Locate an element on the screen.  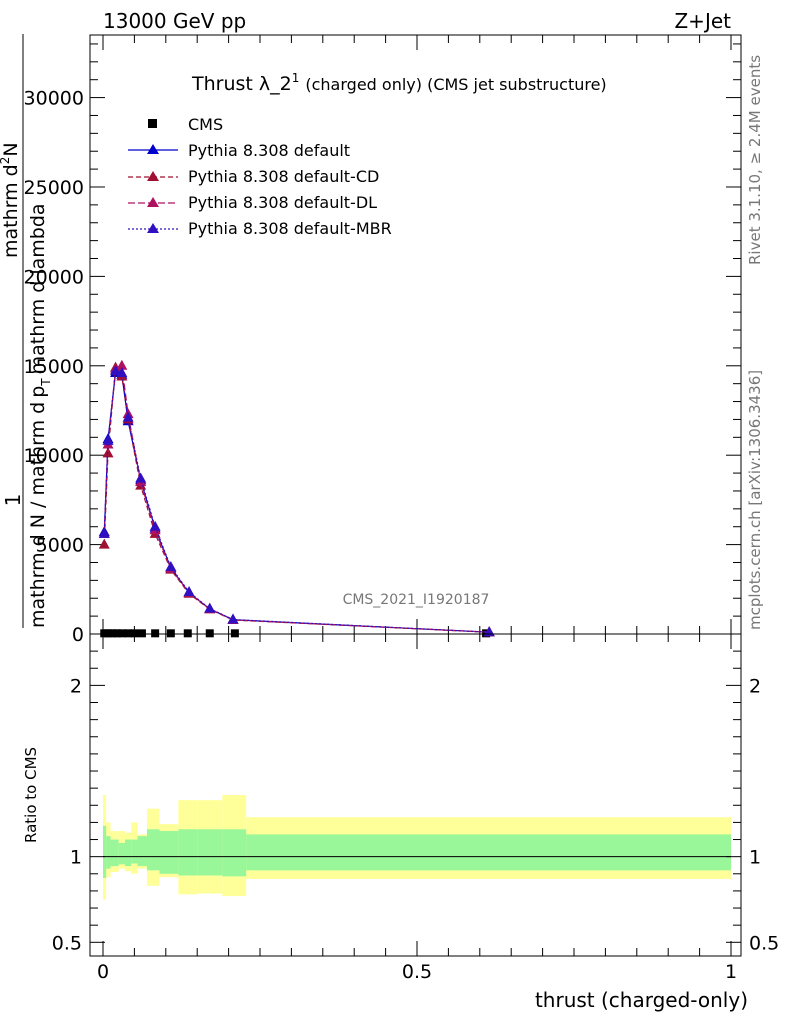
x-tick-label: 0.5 is located at coordinates (417, 972).